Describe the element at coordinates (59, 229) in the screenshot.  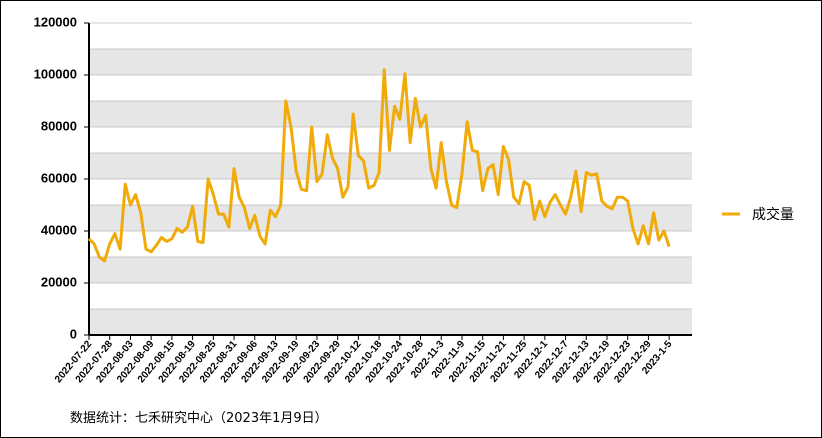
I see `y-tick-label: 40000` at that location.